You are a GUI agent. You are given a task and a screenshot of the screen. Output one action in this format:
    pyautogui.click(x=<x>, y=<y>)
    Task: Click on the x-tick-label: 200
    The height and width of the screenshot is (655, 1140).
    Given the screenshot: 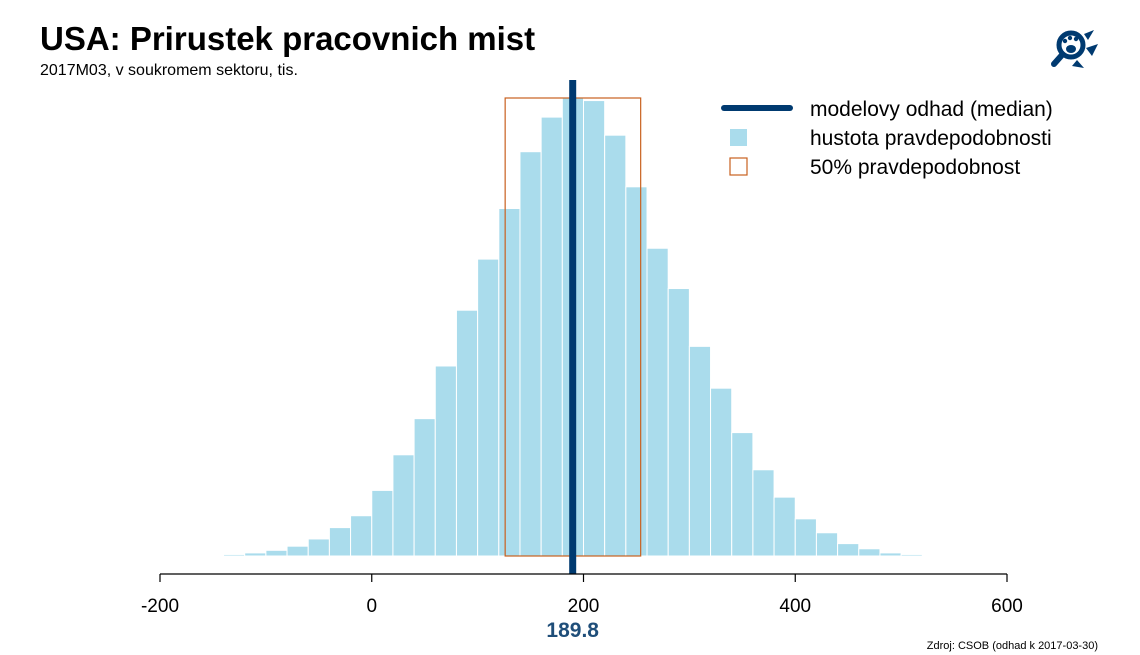 What is the action you would take?
    pyautogui.click(x=584, y=606)
    